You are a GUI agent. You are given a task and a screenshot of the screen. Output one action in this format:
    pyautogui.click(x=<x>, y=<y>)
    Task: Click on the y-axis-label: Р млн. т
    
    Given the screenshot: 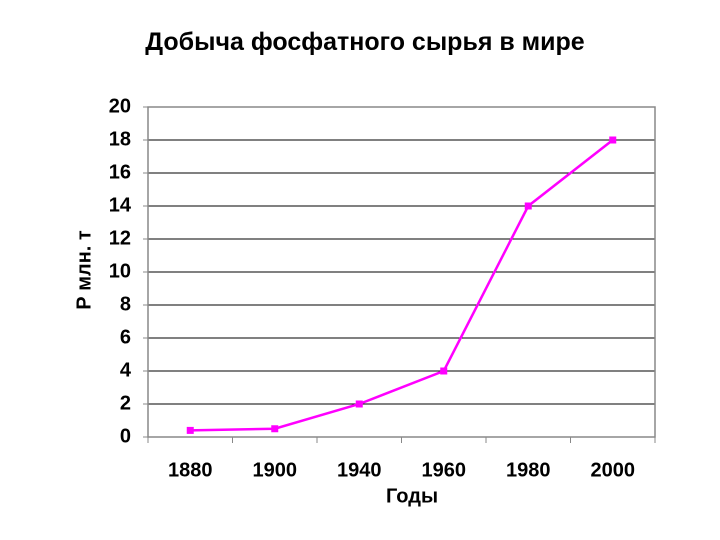 What is the action you would take?
    pyautogui.click(x=84, y=270)
    